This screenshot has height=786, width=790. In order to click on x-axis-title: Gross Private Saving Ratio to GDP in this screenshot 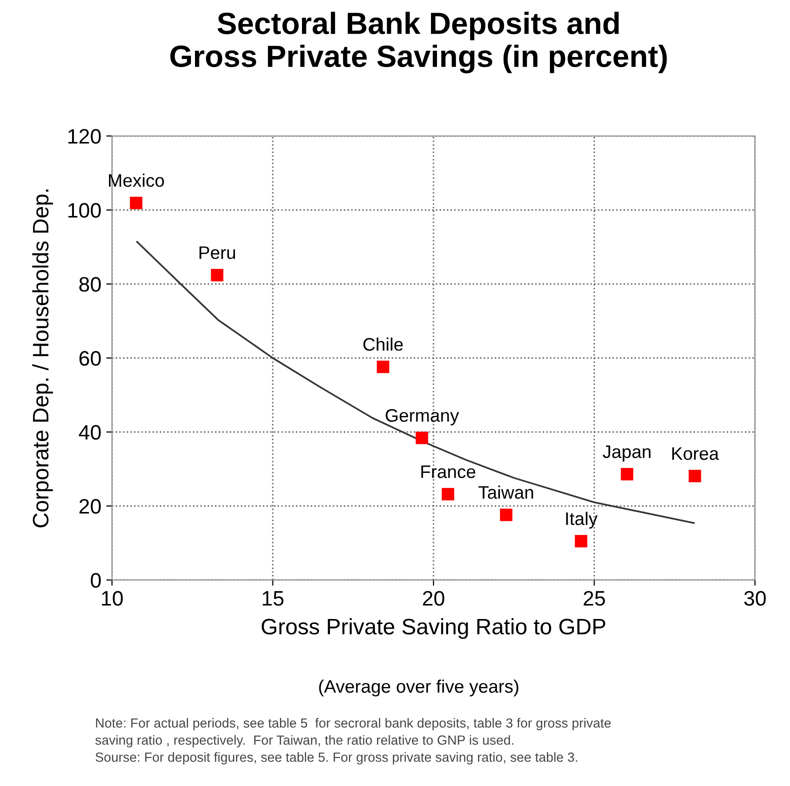, I will do `click(434, 628)`.